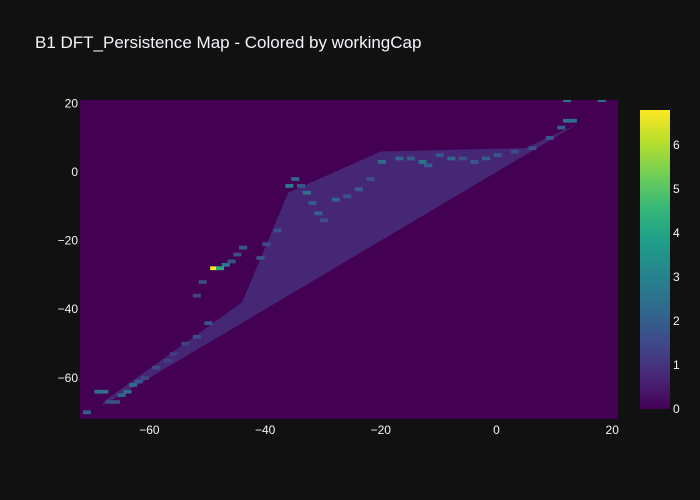  I want to click on colorbar-tick-label: 0, so click(676, 409).